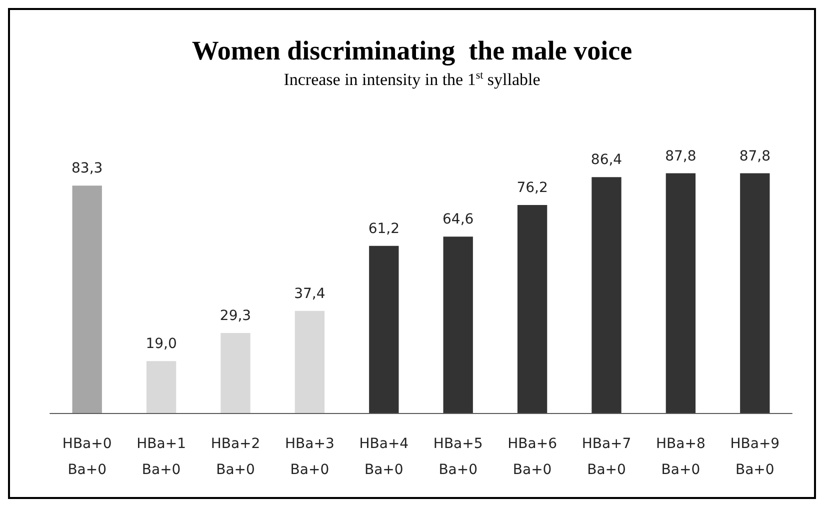 The height and width of the screenshot is (511, 828). Describe the element at coordinates (235, 457) in the screenshot. I see `x-tick-label: HBa+2 Ba+0` at that location.